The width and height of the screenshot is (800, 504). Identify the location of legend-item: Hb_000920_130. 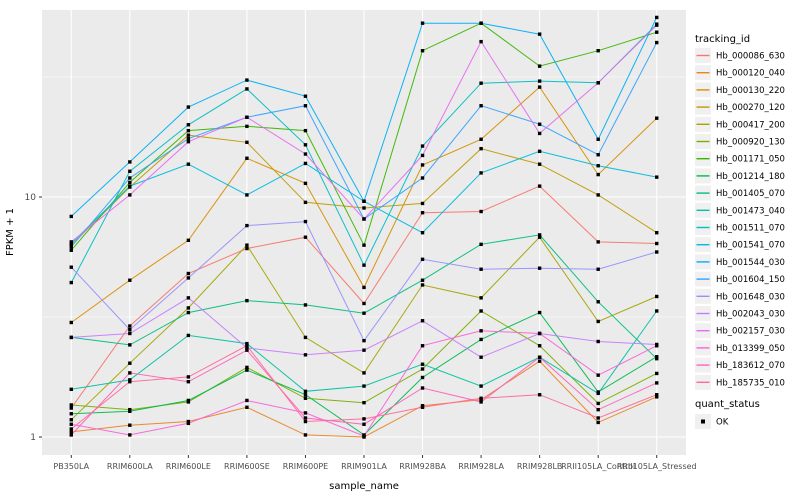
(740, 141).